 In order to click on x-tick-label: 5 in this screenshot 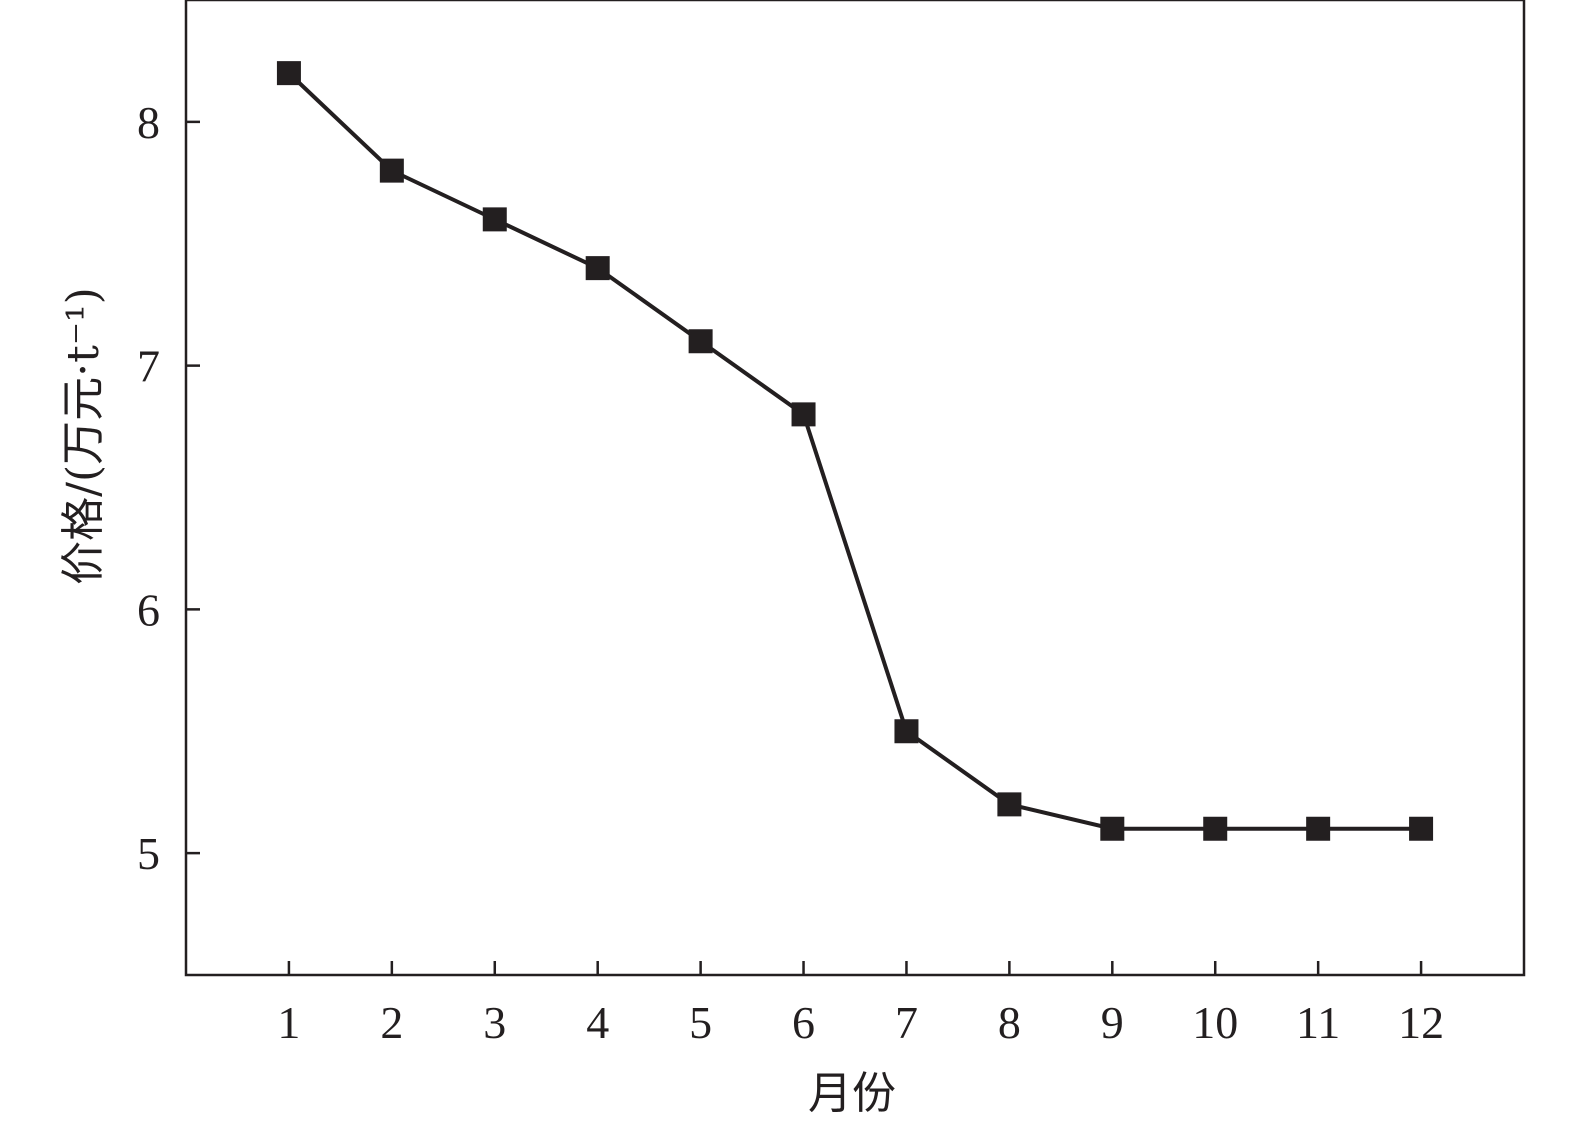, I will do `click(700, 1022)`.